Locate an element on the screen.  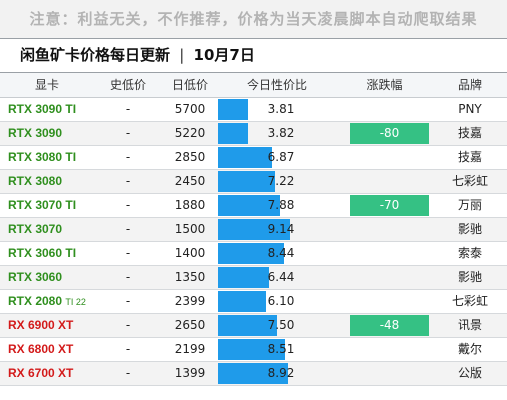
gpu-name-cell: RTX 3060 TI is located at coordinates (47, 254).